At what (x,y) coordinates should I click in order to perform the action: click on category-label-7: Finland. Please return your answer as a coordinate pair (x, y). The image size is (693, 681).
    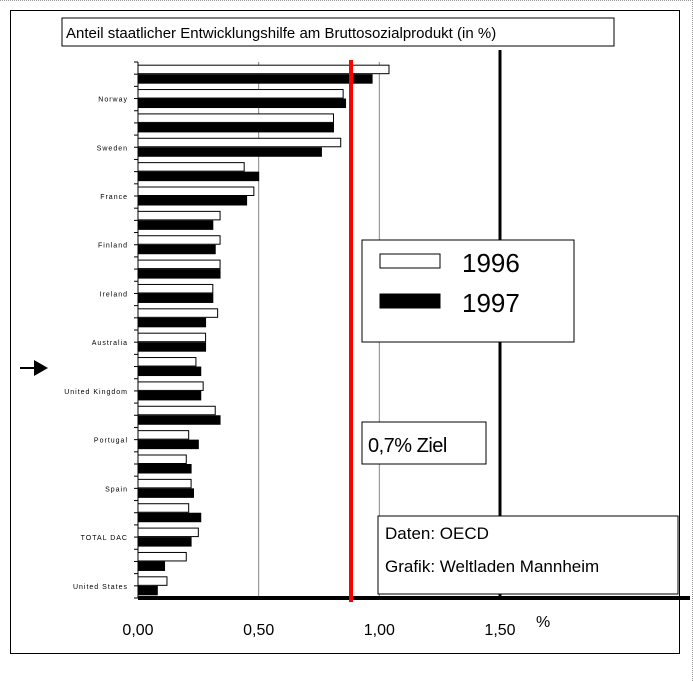
    Looking at the image, I should click on (113, 246).